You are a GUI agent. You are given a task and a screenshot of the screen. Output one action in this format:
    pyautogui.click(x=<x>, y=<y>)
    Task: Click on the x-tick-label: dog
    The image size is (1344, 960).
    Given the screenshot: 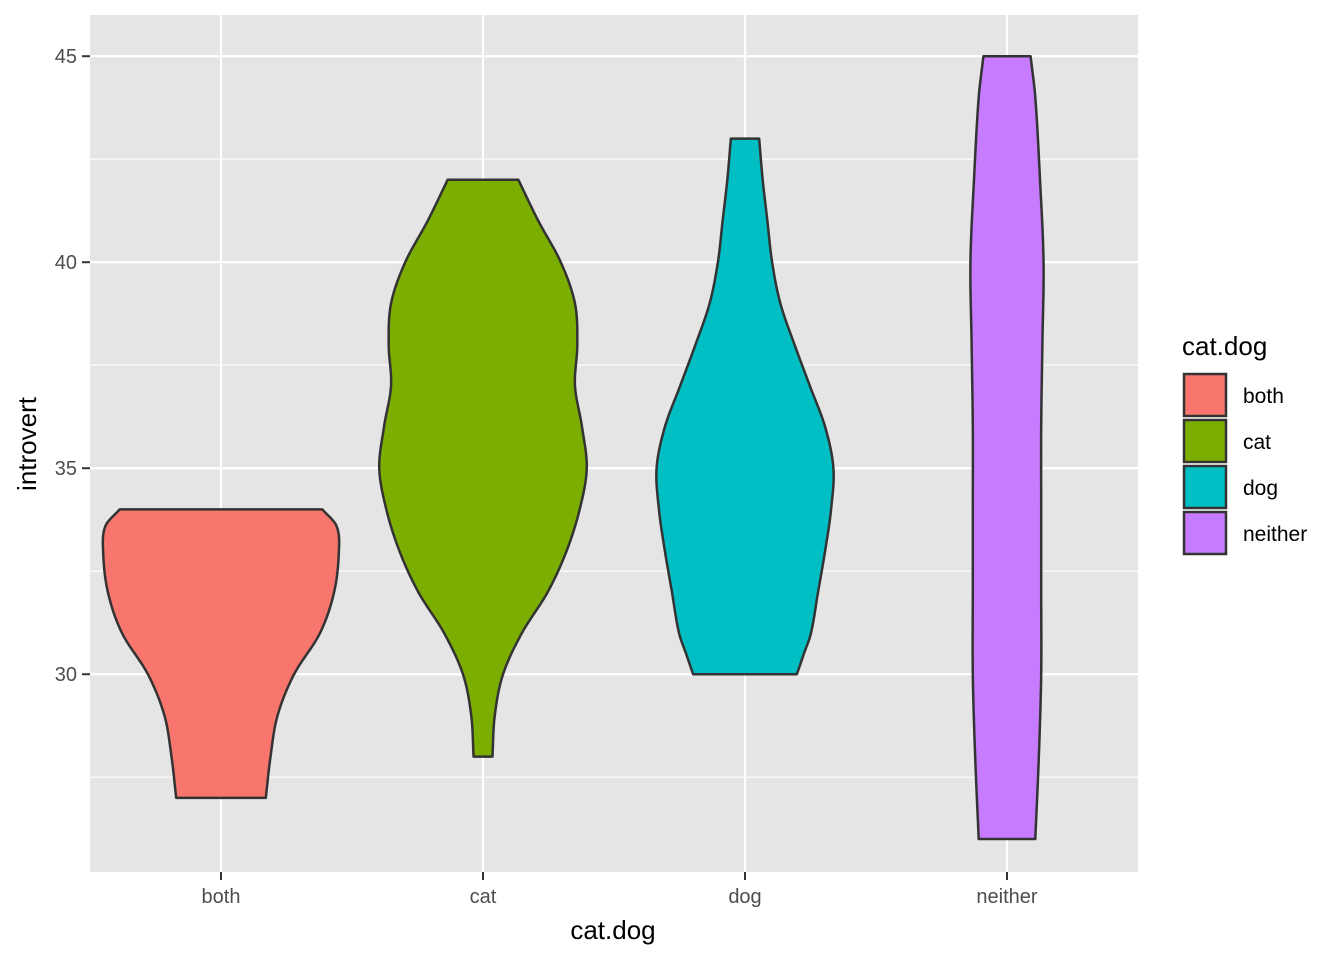 What is the action you would take?
    pyautogui.click(x=744, y=897)
    